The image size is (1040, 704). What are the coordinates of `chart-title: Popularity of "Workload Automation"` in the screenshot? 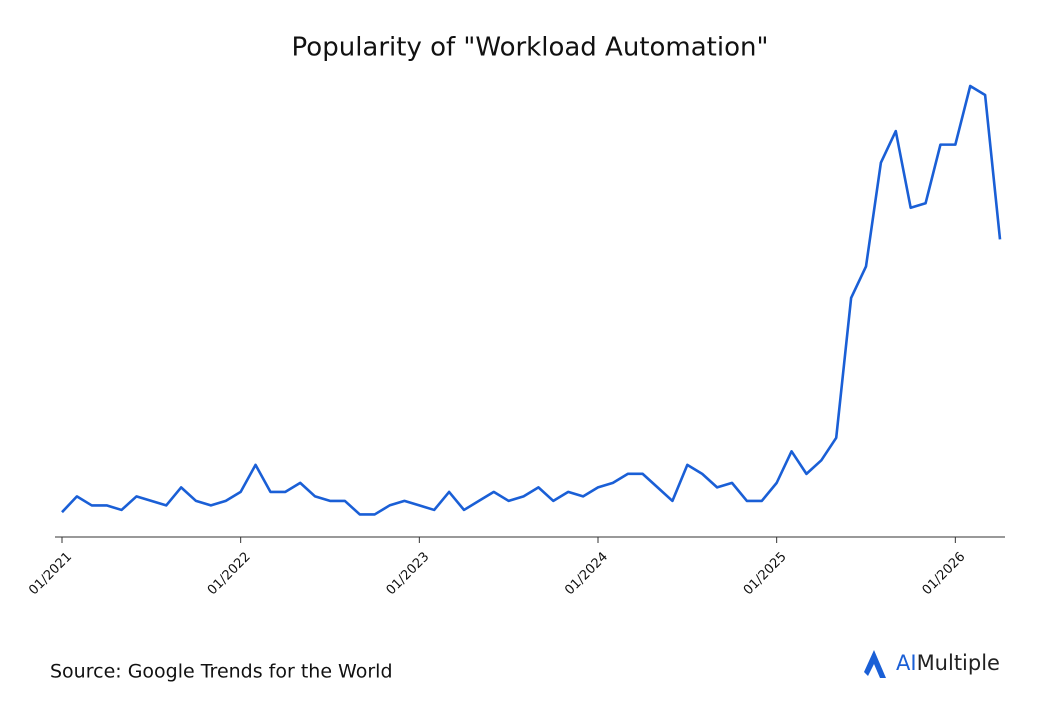 It's located at (530, 48).